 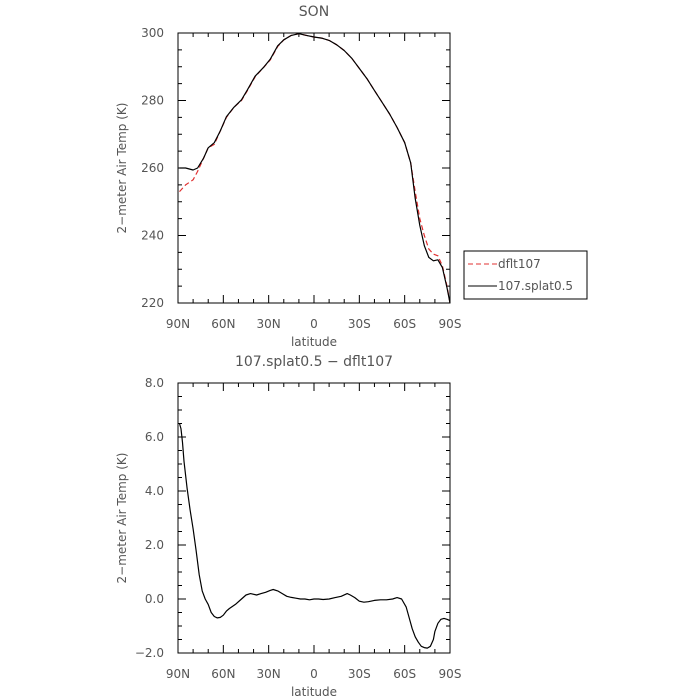 I want to click on legend: dflt107 107.splat0.5, so click(x=525, y=275).